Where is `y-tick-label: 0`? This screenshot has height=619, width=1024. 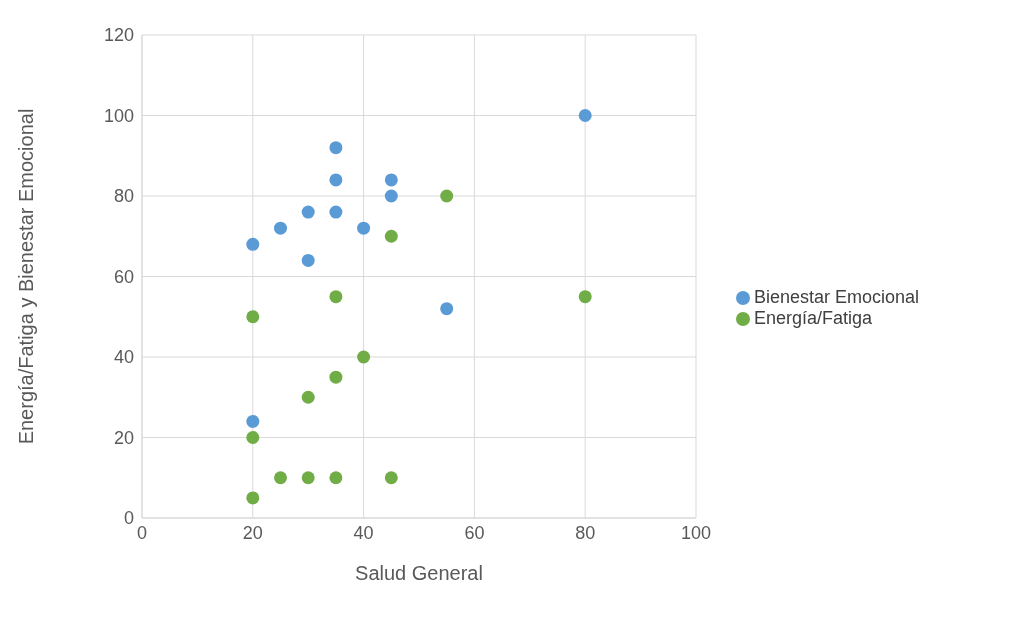 y-tick-label: 0 is located at coordinates (128, 518).